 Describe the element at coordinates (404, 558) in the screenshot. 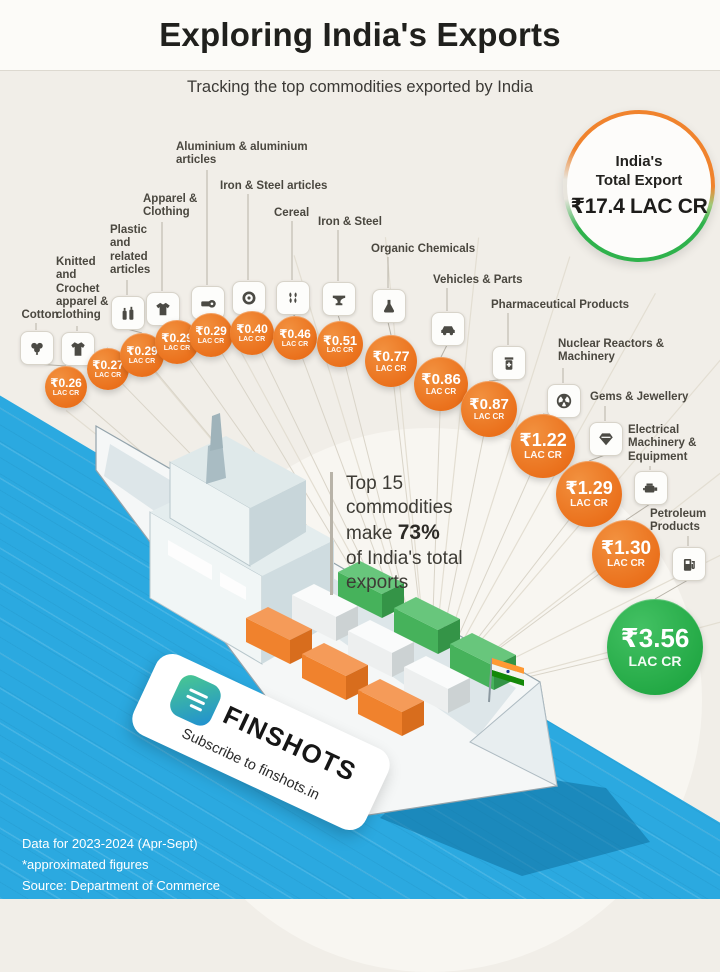

I see `note-l4: of India's total` at that location.